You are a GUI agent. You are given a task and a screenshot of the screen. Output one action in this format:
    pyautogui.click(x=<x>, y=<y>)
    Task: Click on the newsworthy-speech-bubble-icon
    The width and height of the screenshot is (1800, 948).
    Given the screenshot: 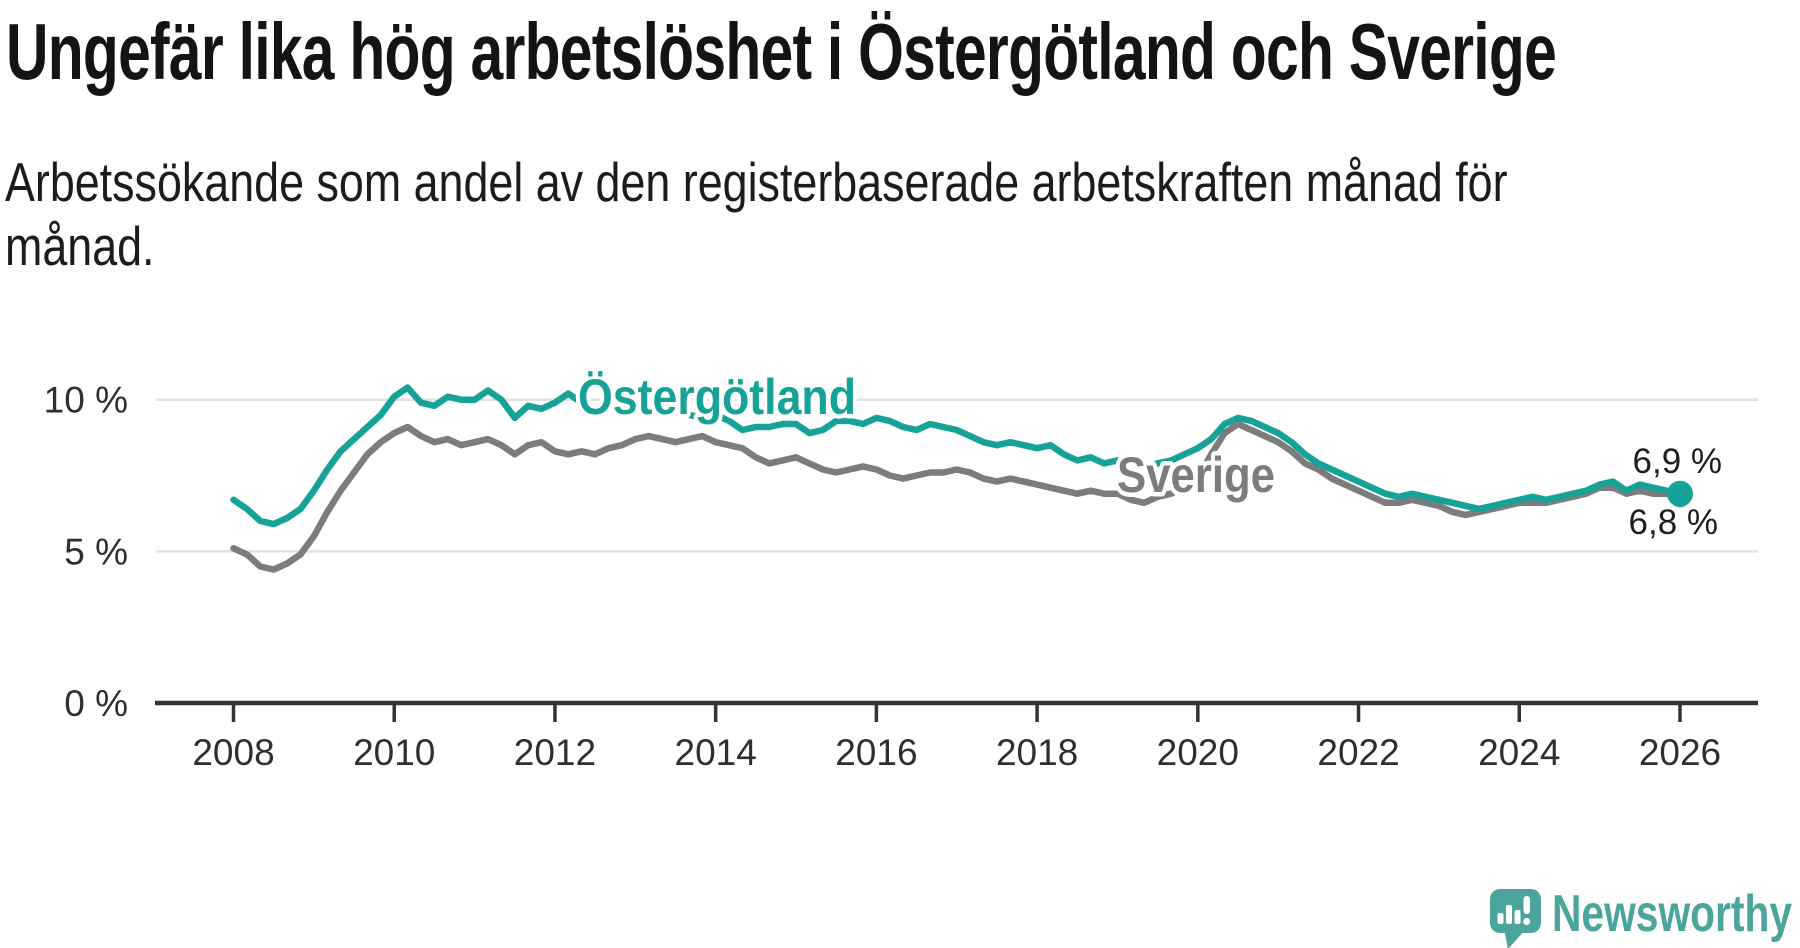 What is the action you would take?
    pyautogui.click(x=1515, y=918)
    